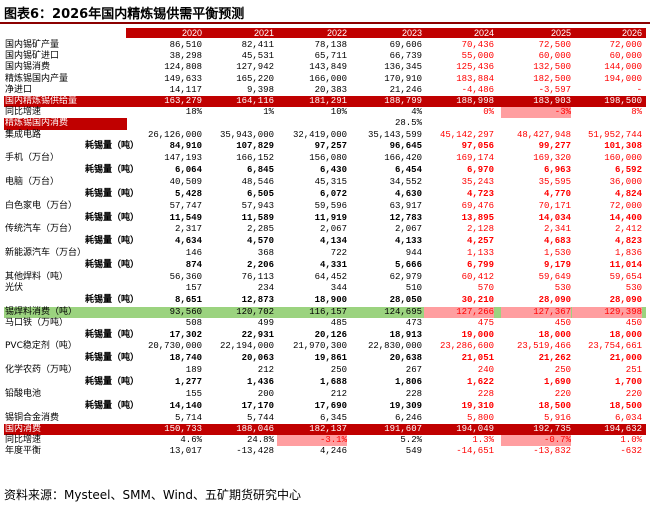 The height and width of the screenshot is (508, 650). What do you see at coordinates (625, 276) in the screenshot?
I see `cell: 59,654` at bounding box center [625, 276].